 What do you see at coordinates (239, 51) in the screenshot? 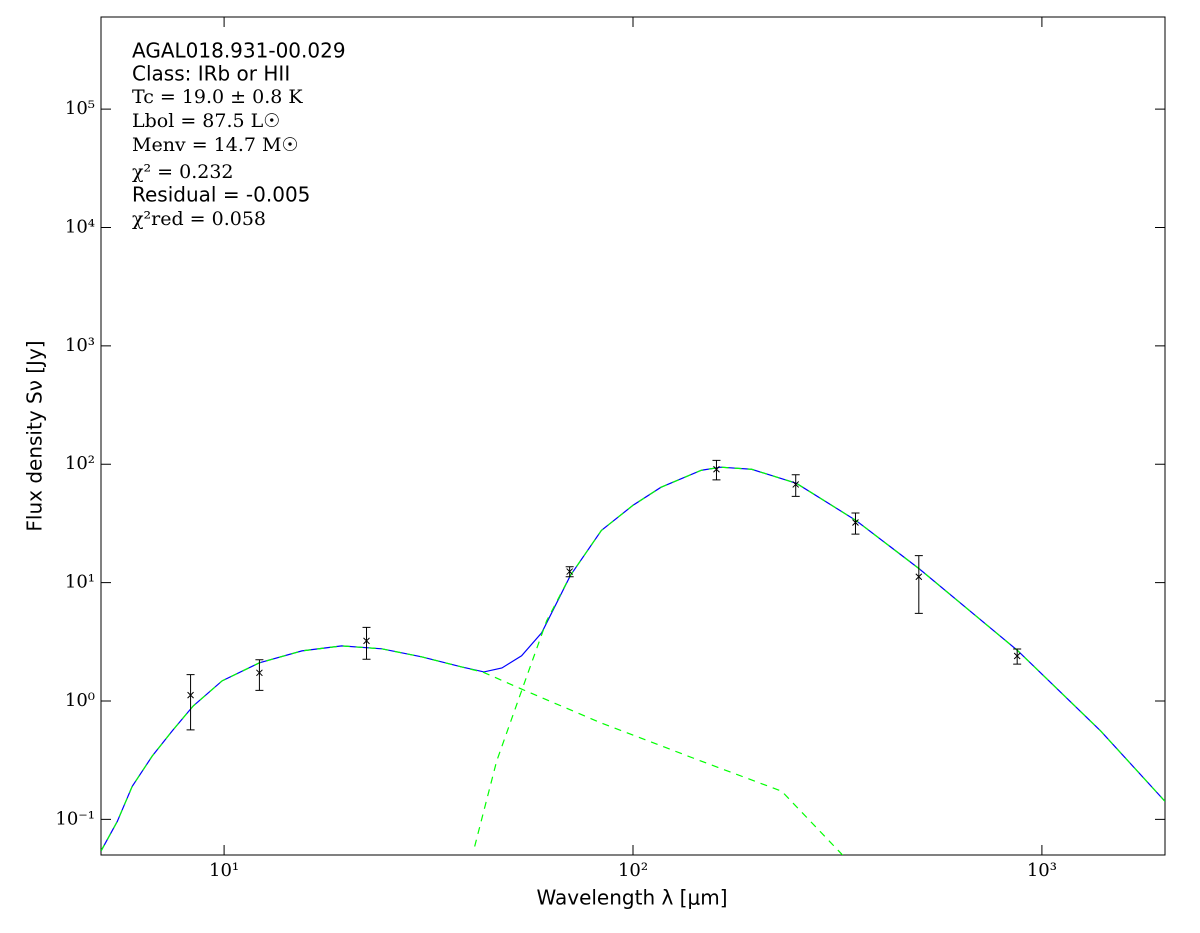
I see `source-name: AGAL018.931-00.029` at bounding box center [239, 51].